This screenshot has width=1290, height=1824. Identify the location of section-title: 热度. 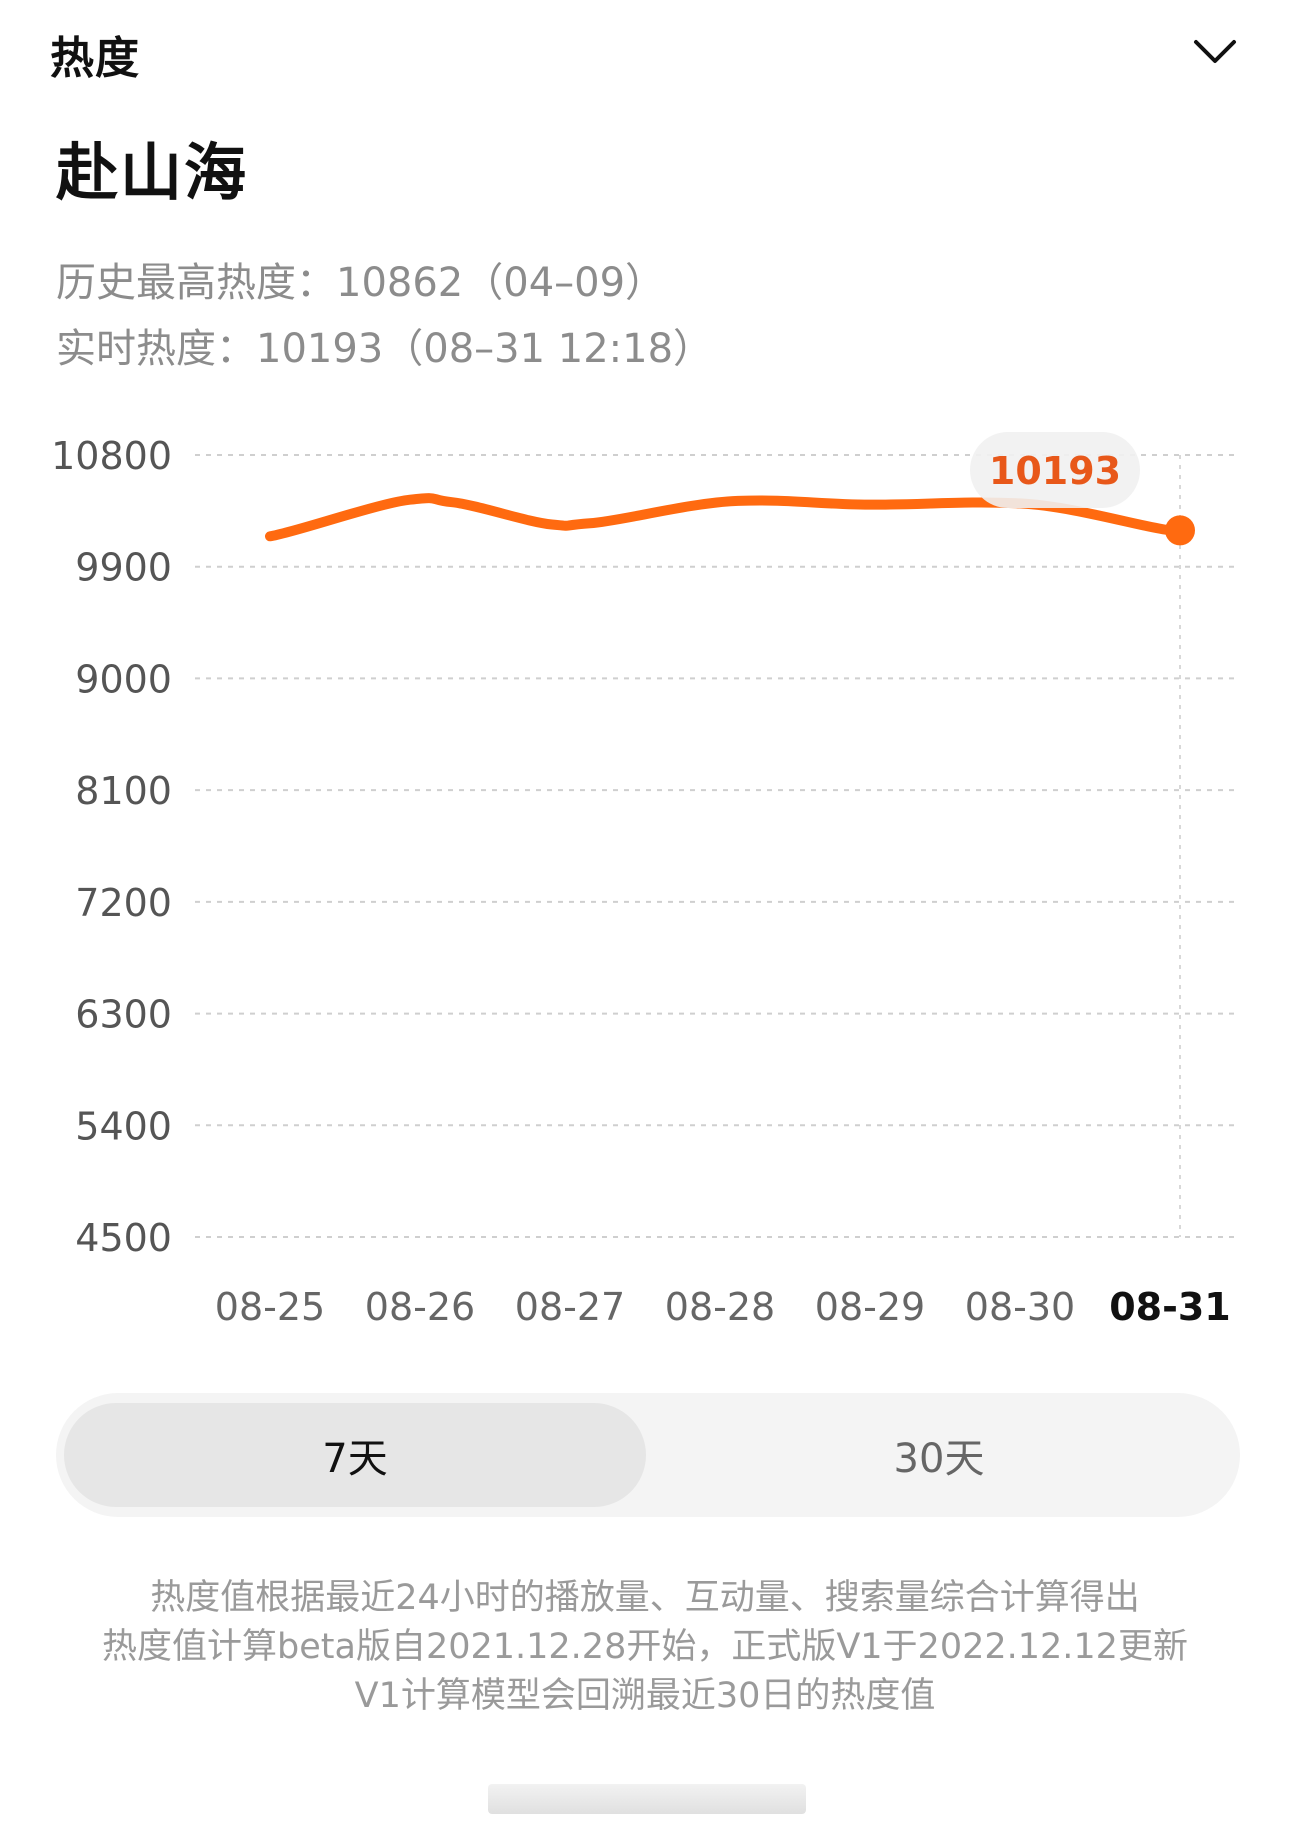
(95, 58).